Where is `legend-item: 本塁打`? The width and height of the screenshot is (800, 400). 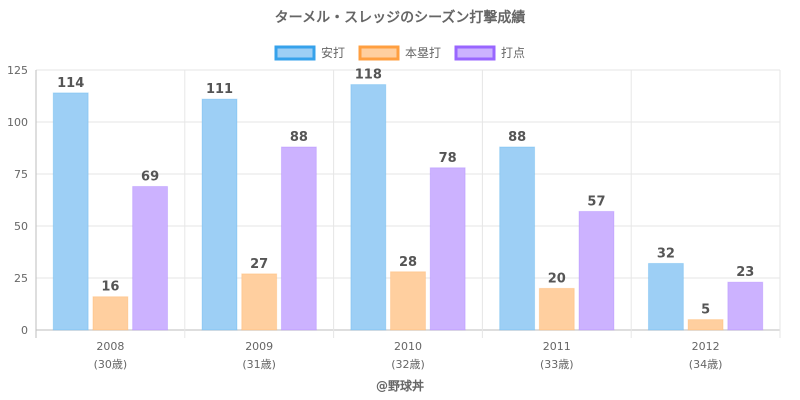 legend-item: 本塁打 is located at coordinates (399, 53).